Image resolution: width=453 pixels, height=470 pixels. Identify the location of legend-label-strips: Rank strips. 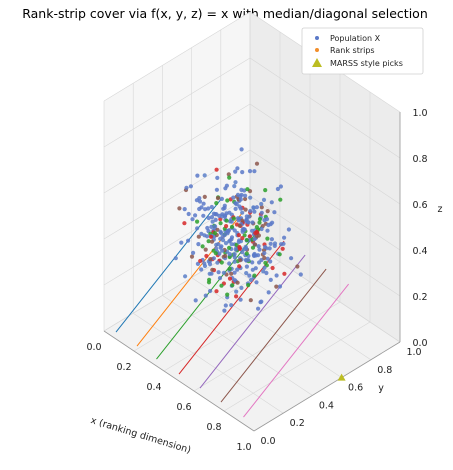
(352, 50).